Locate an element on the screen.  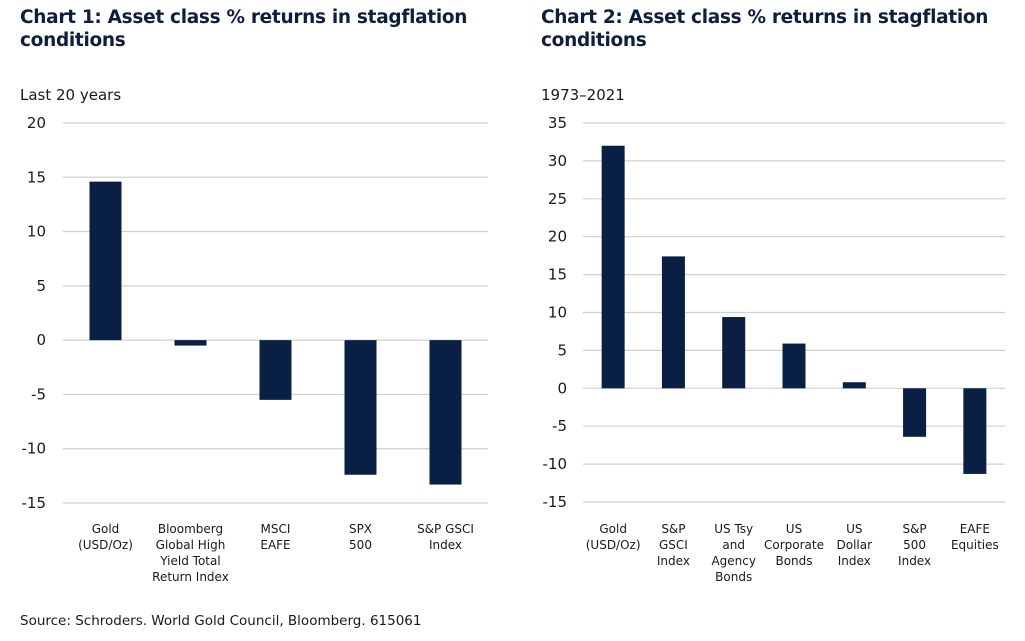
y-tick-label: 30 is located at coordinates (557, 161).